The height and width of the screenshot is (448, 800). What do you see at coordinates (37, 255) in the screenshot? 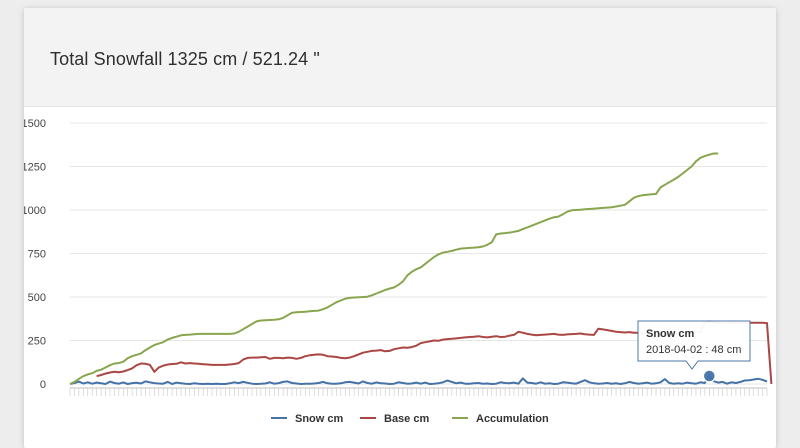
I see `y-tick-label: 750` at bounding box center [37, 255].